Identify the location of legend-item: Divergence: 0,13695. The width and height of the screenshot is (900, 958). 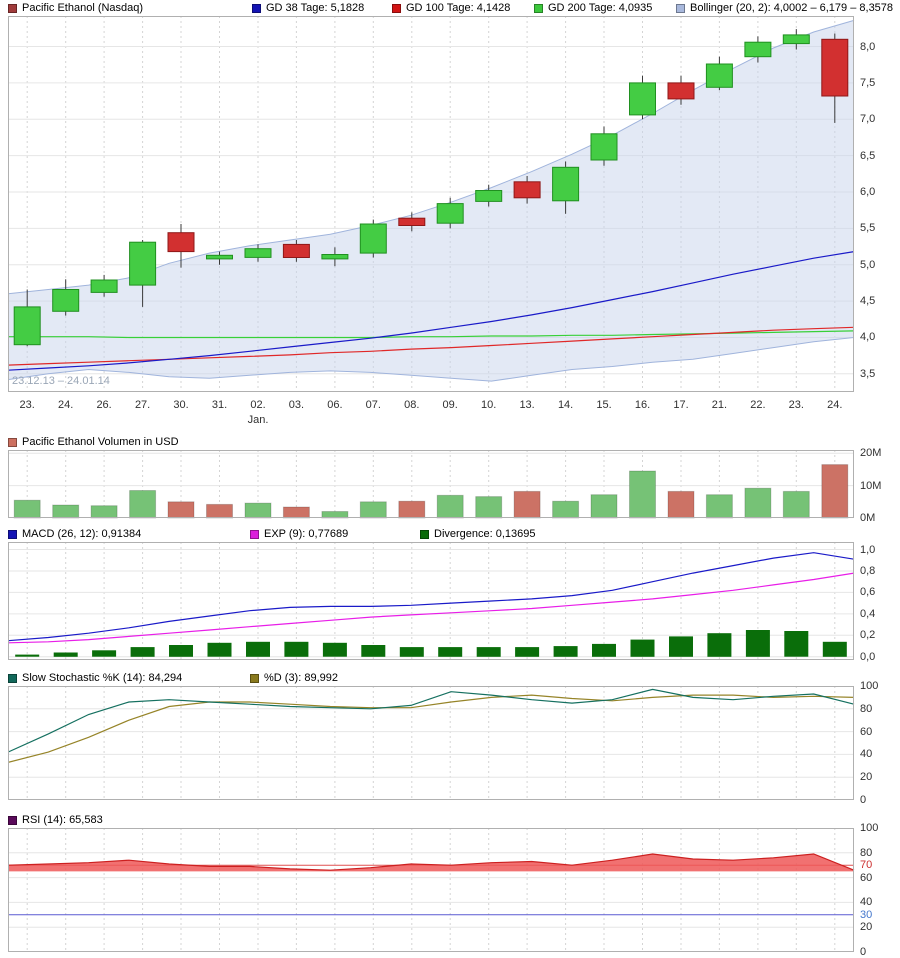
(478, 534).